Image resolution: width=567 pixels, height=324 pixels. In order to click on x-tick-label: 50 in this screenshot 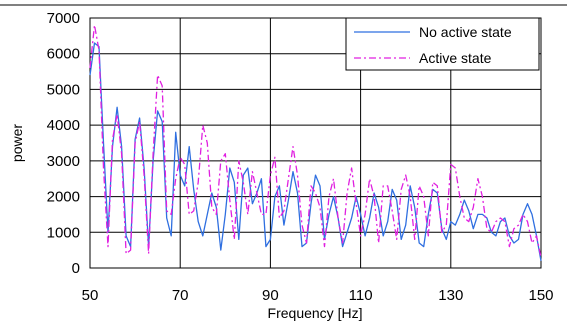, I will do `click(90, 295)`.